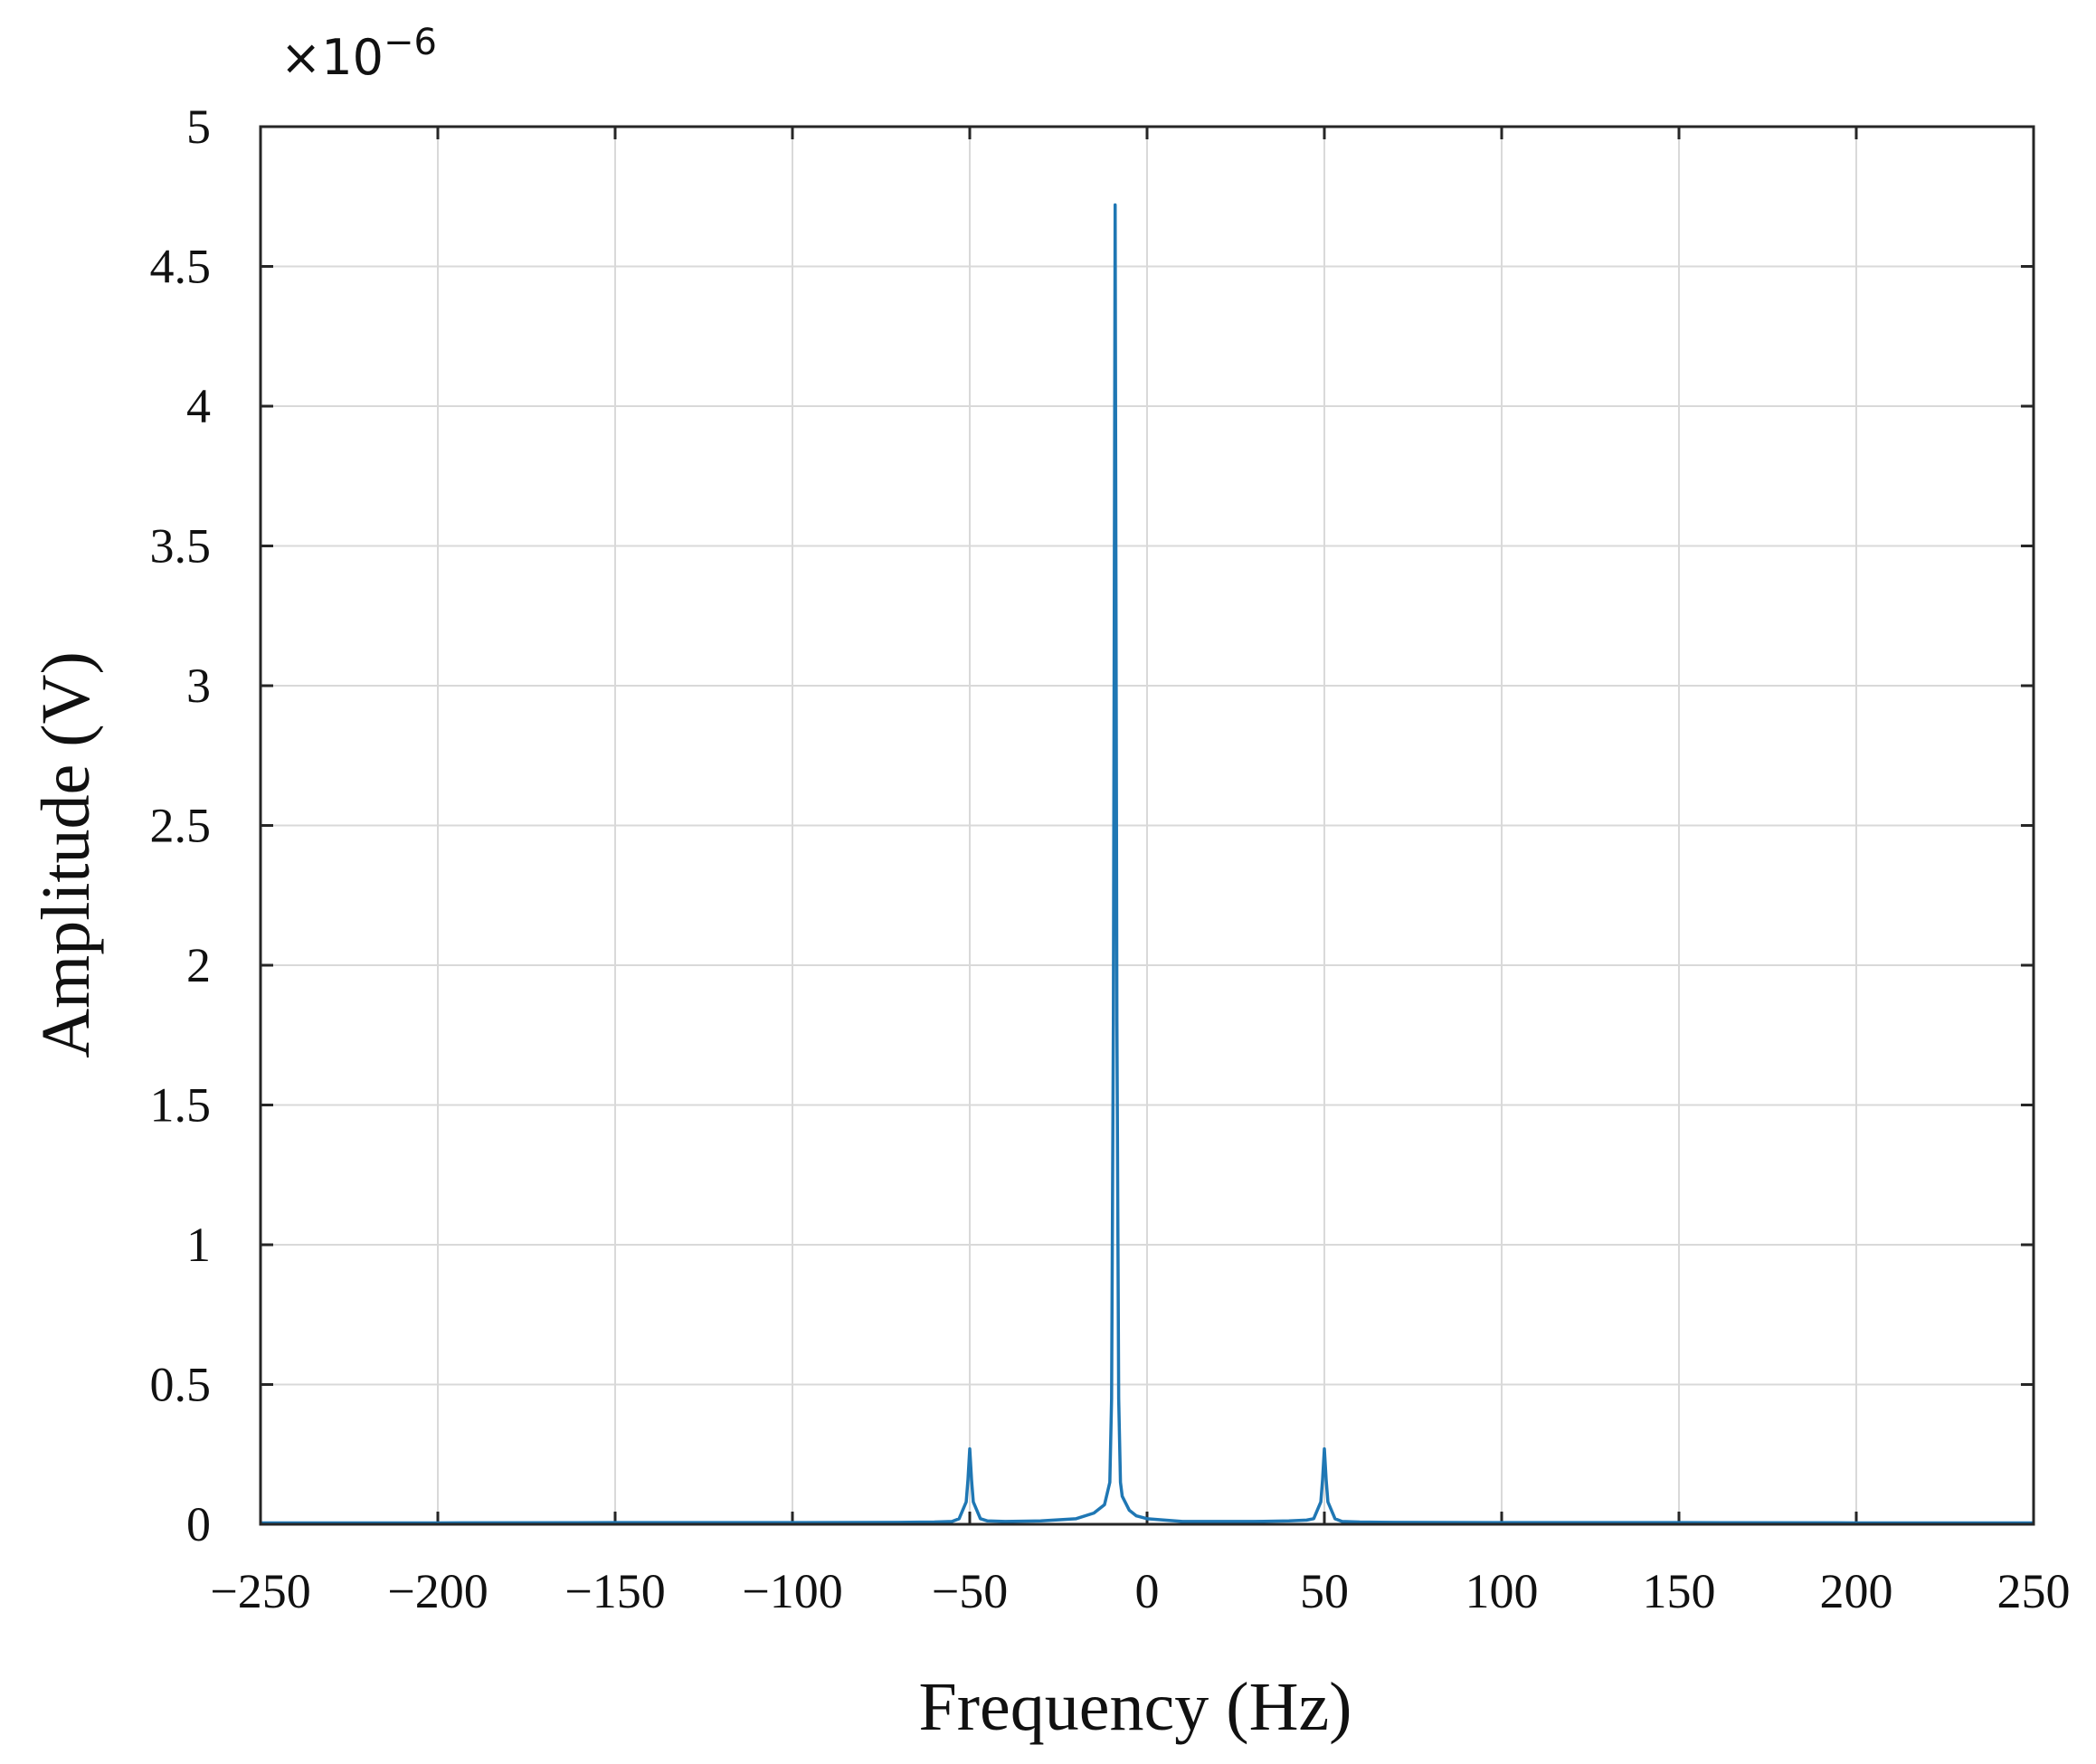  Describe the element at coordinates (1679, 1591) in the screenshot. I see `x-tick-label: 150` at that location.